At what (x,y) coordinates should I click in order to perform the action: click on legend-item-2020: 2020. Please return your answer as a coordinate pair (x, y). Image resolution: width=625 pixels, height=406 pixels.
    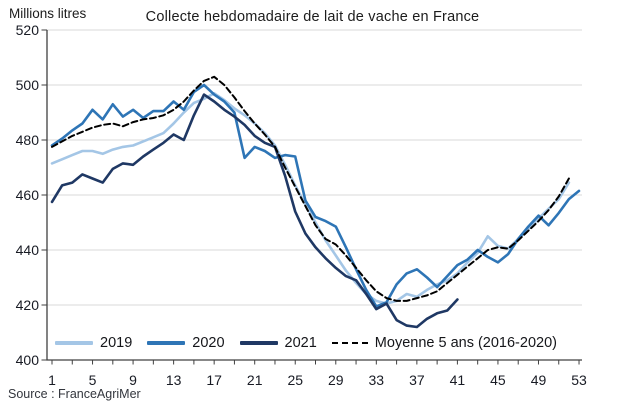
    Looking at the image, I should click on (186, 343).